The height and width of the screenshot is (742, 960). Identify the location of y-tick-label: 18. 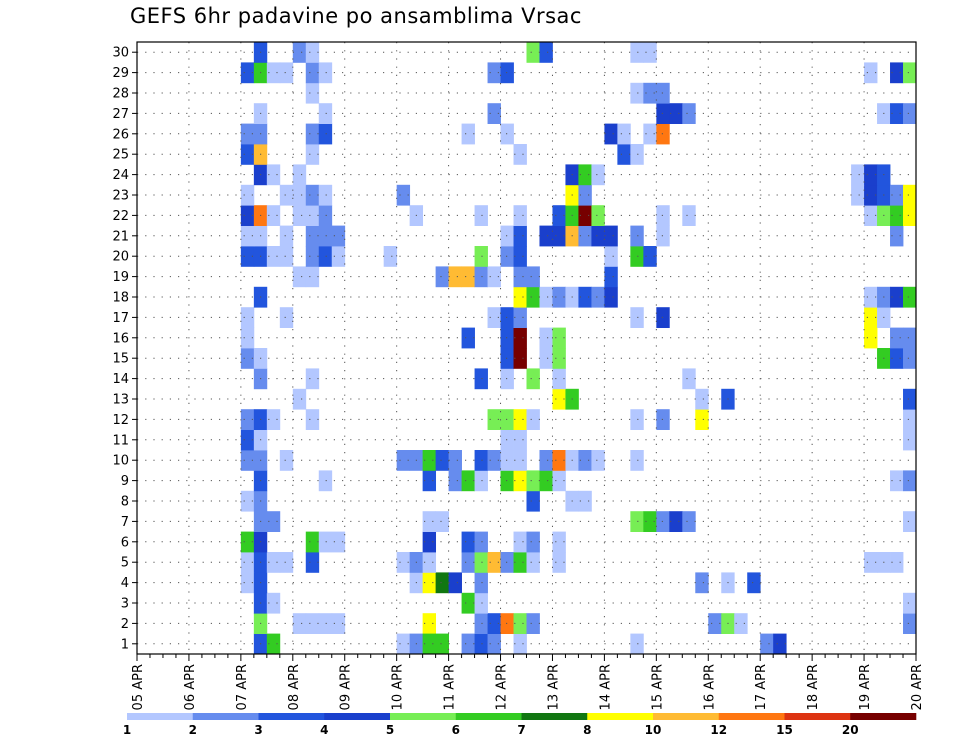
(120, 298).